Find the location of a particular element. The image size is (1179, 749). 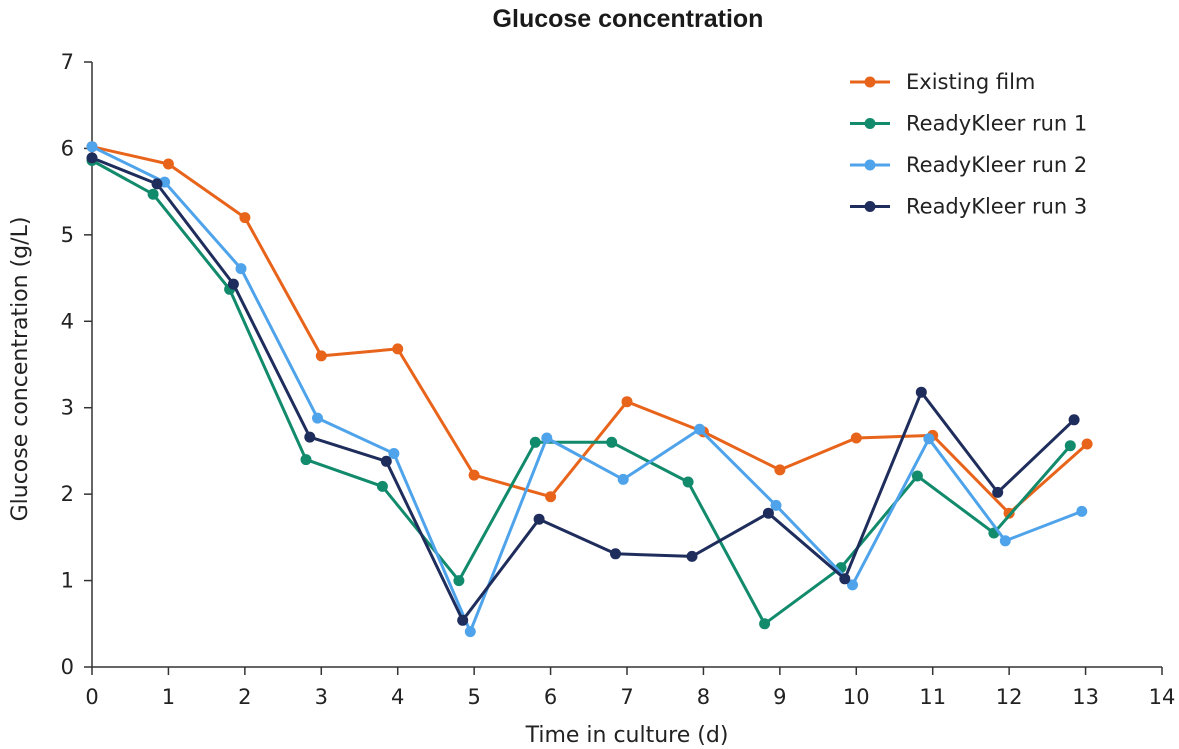

x-tick-label: 4 is located at coordinates (397, 697).